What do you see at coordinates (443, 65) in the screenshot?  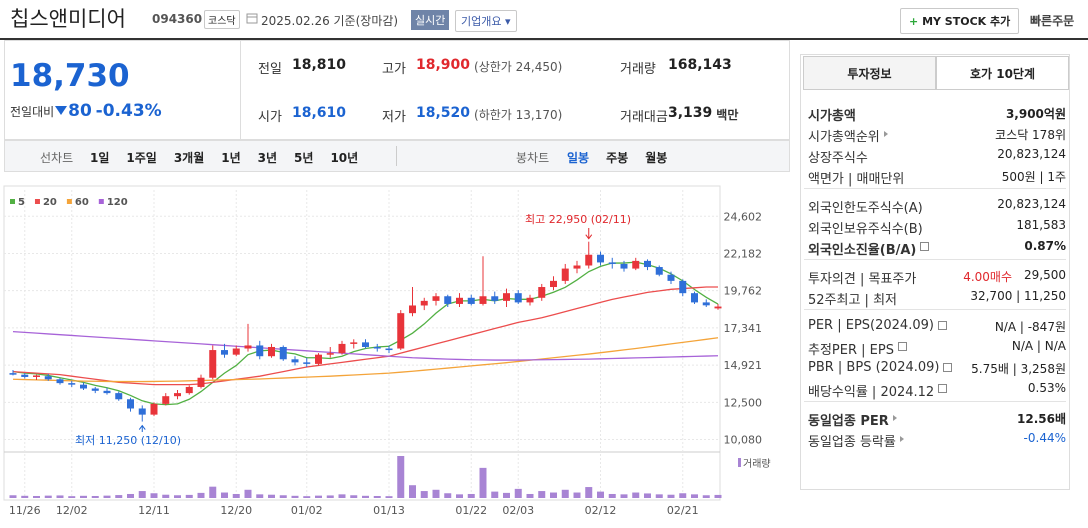 I see `summary-value: 18,900` at bounding box center [443, 65].